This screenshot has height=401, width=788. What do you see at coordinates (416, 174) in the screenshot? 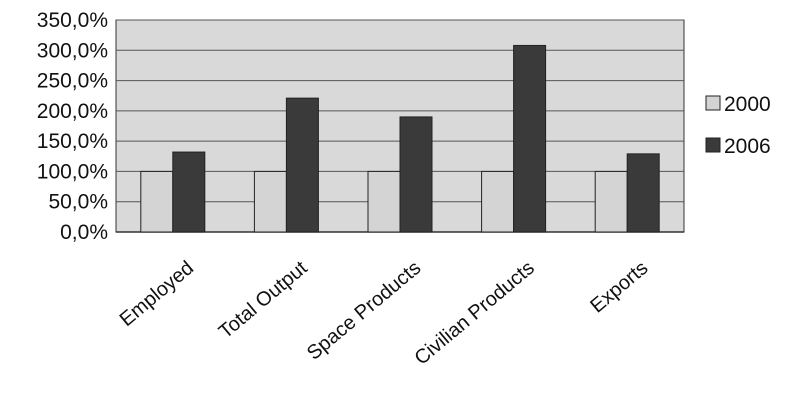
I see `bar-2006-space-products` at bounding box center [416, 174].